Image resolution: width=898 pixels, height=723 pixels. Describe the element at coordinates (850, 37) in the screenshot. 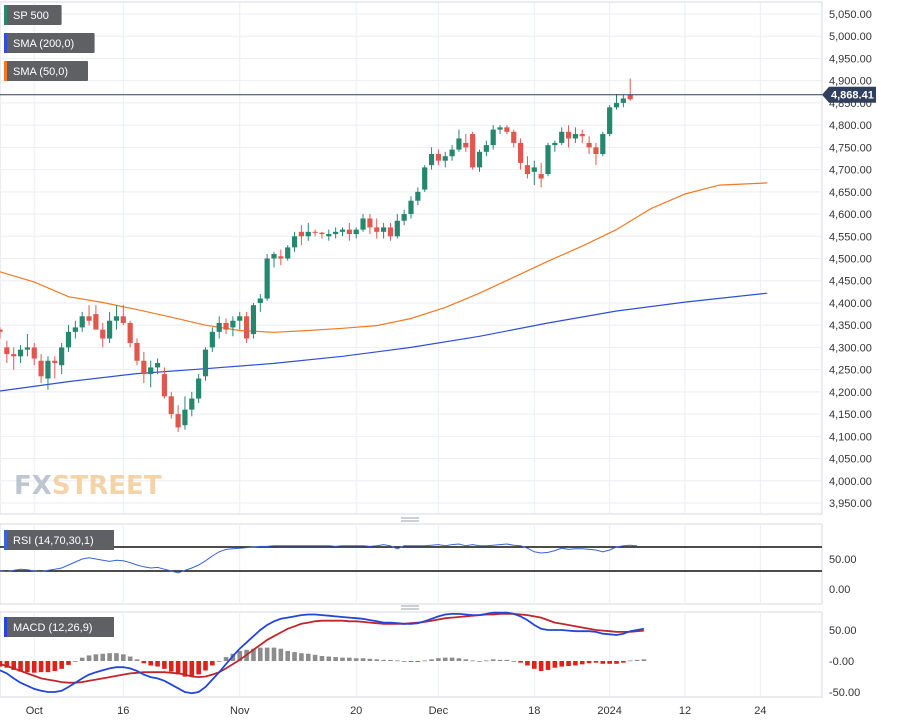

I see `price-axis-label: 5,000.00` at that location.